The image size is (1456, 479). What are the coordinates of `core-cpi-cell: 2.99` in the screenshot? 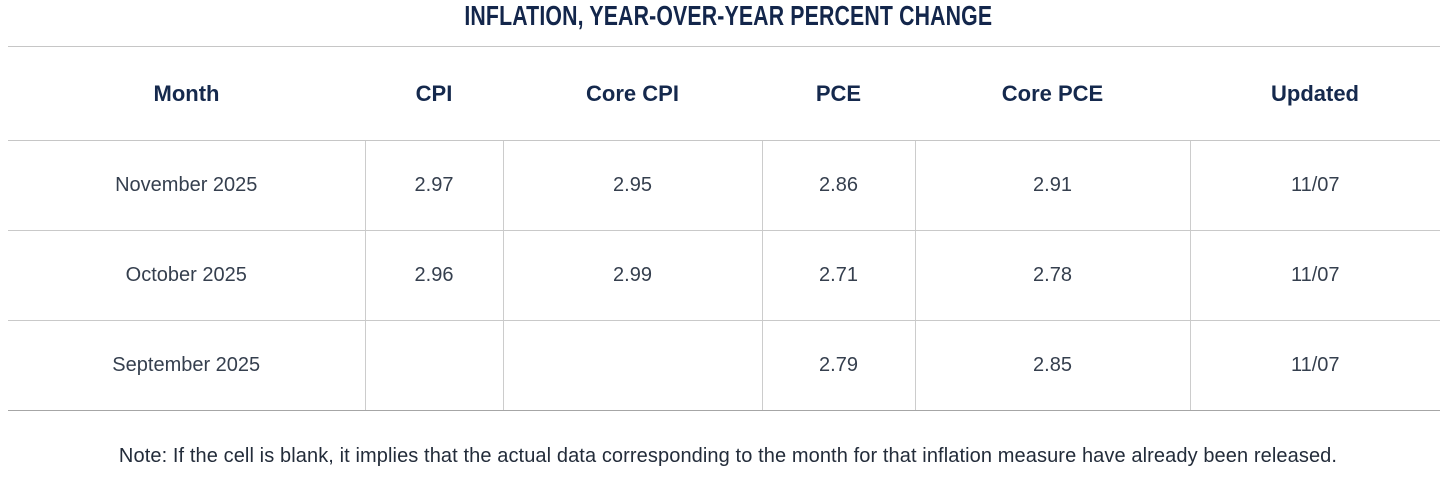 It's located at (632, 275).